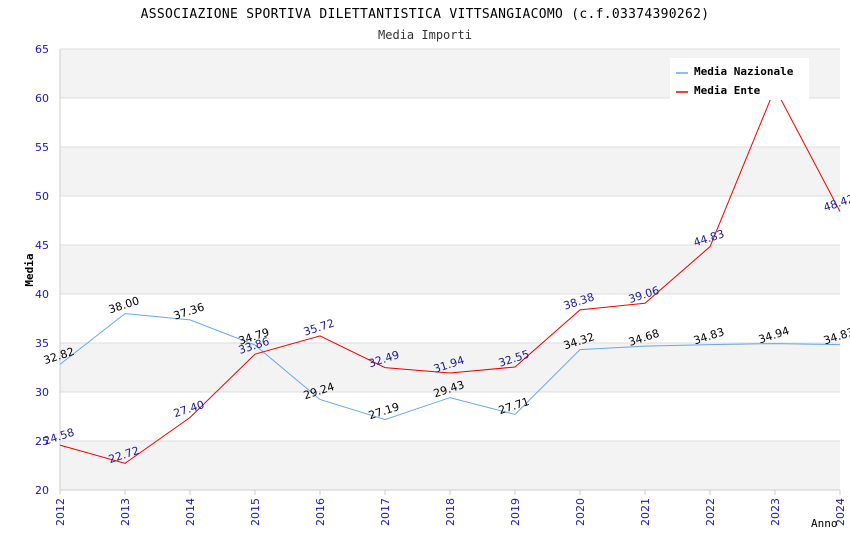 The height and width of the screenshot is (550, 850). Describe the element at coordinates (645, 512) in the screenshot. I see `x-tick-label: 2021` at that location.